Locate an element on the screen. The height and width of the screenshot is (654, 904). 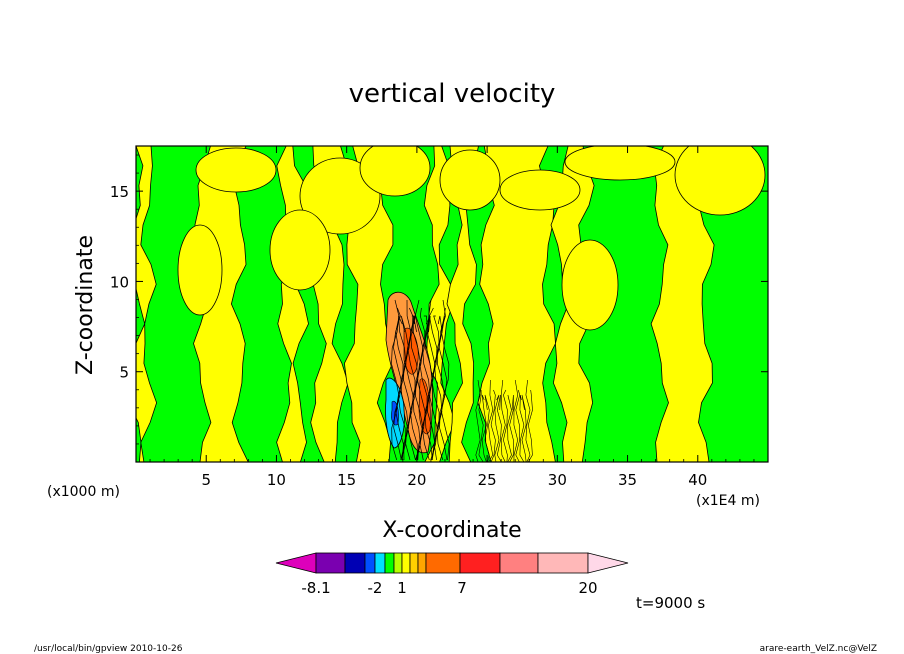
colorbar-label: -8.1 is located at coordinates (315, 588).